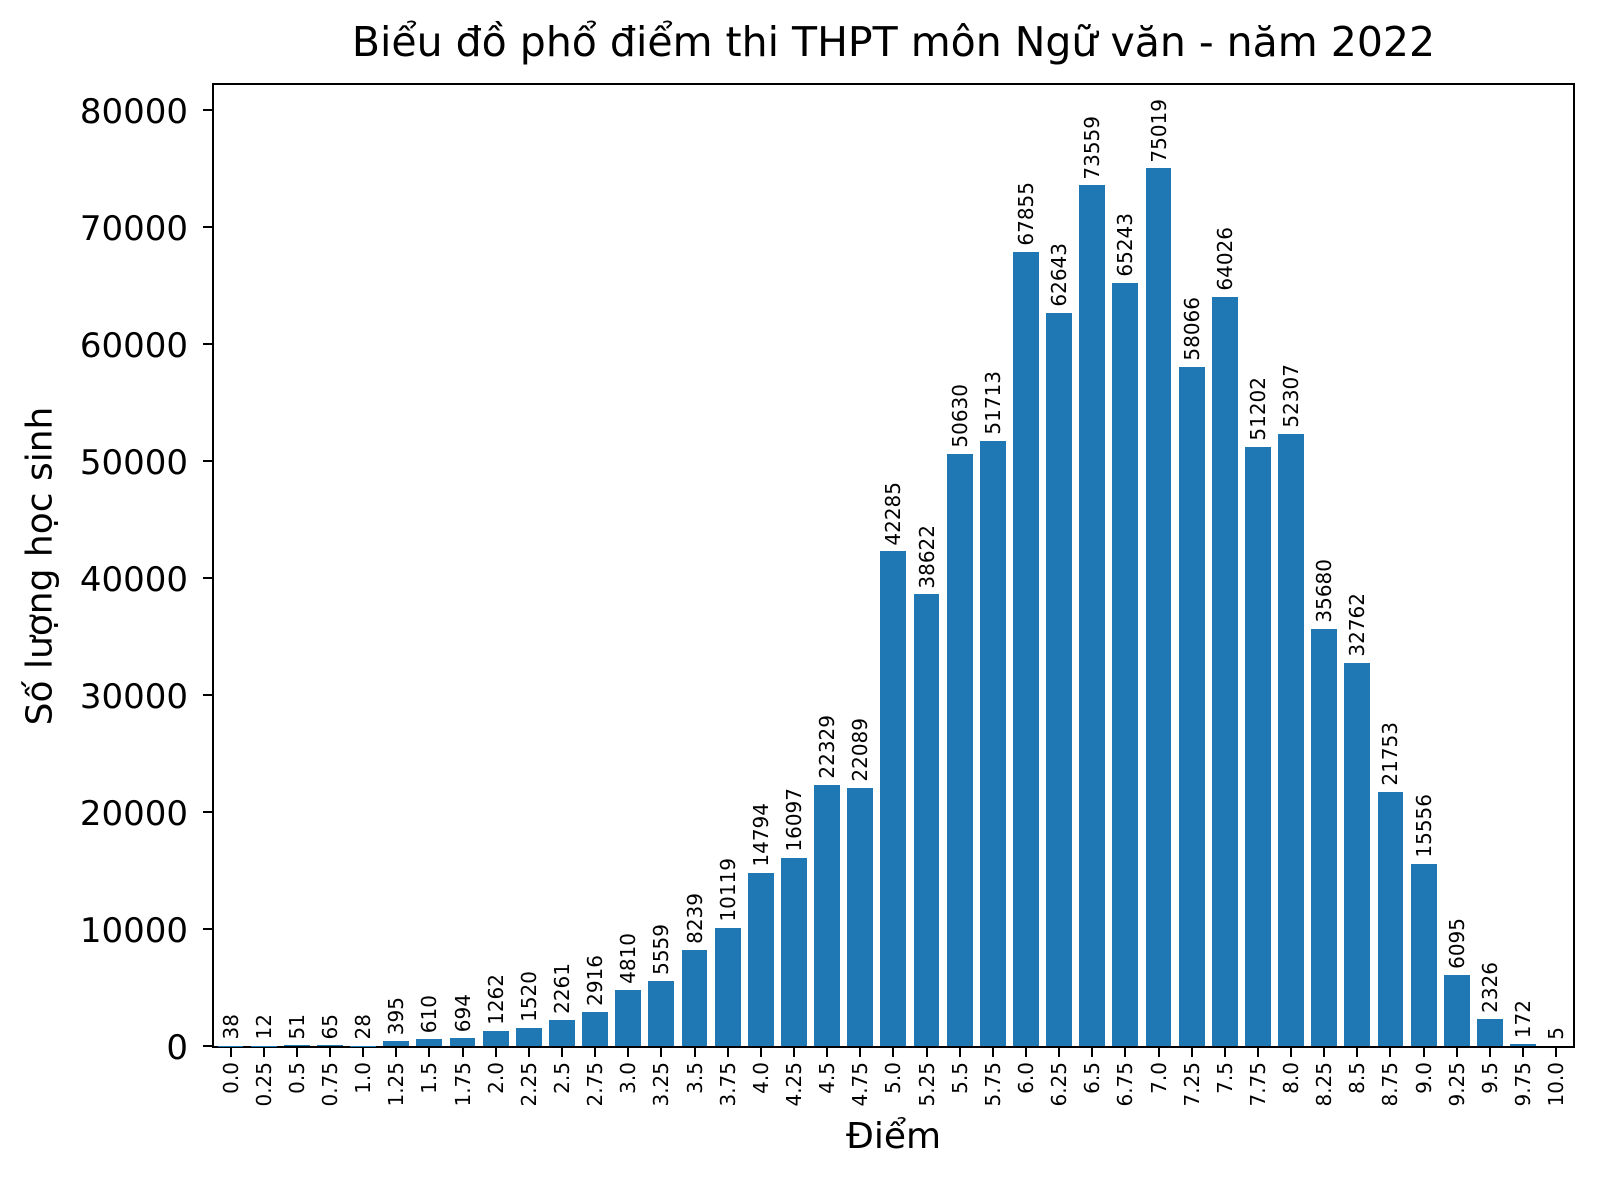 The image size is (1600, 1187). I want to click on y-tick-label: 40000, so click(133, 580).